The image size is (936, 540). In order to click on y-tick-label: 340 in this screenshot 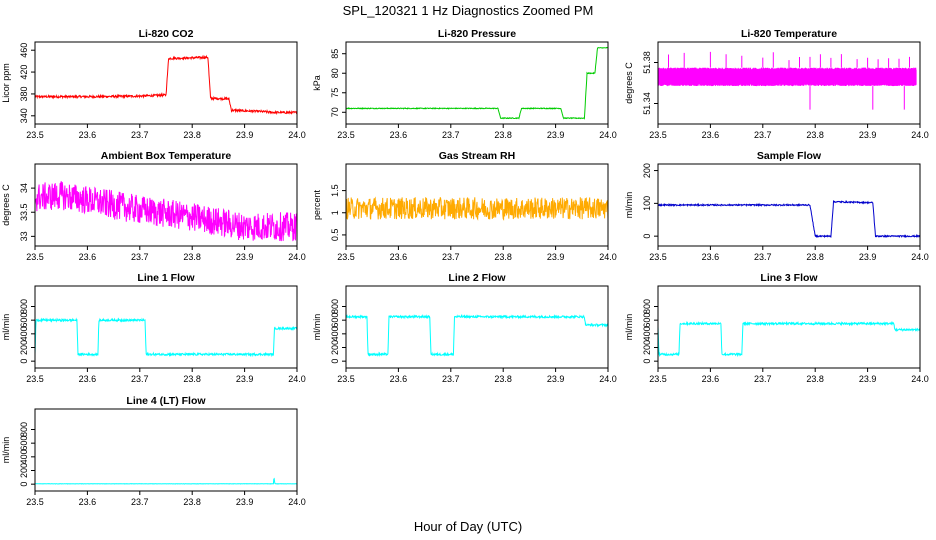, I will do `click(24, 115)`.